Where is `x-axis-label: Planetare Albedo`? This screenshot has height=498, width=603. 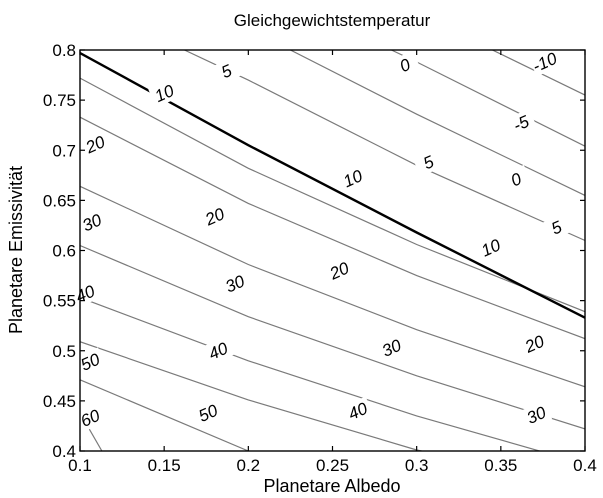 x-axis-label: Planetare Albedo is located at coordinates (331, 486).